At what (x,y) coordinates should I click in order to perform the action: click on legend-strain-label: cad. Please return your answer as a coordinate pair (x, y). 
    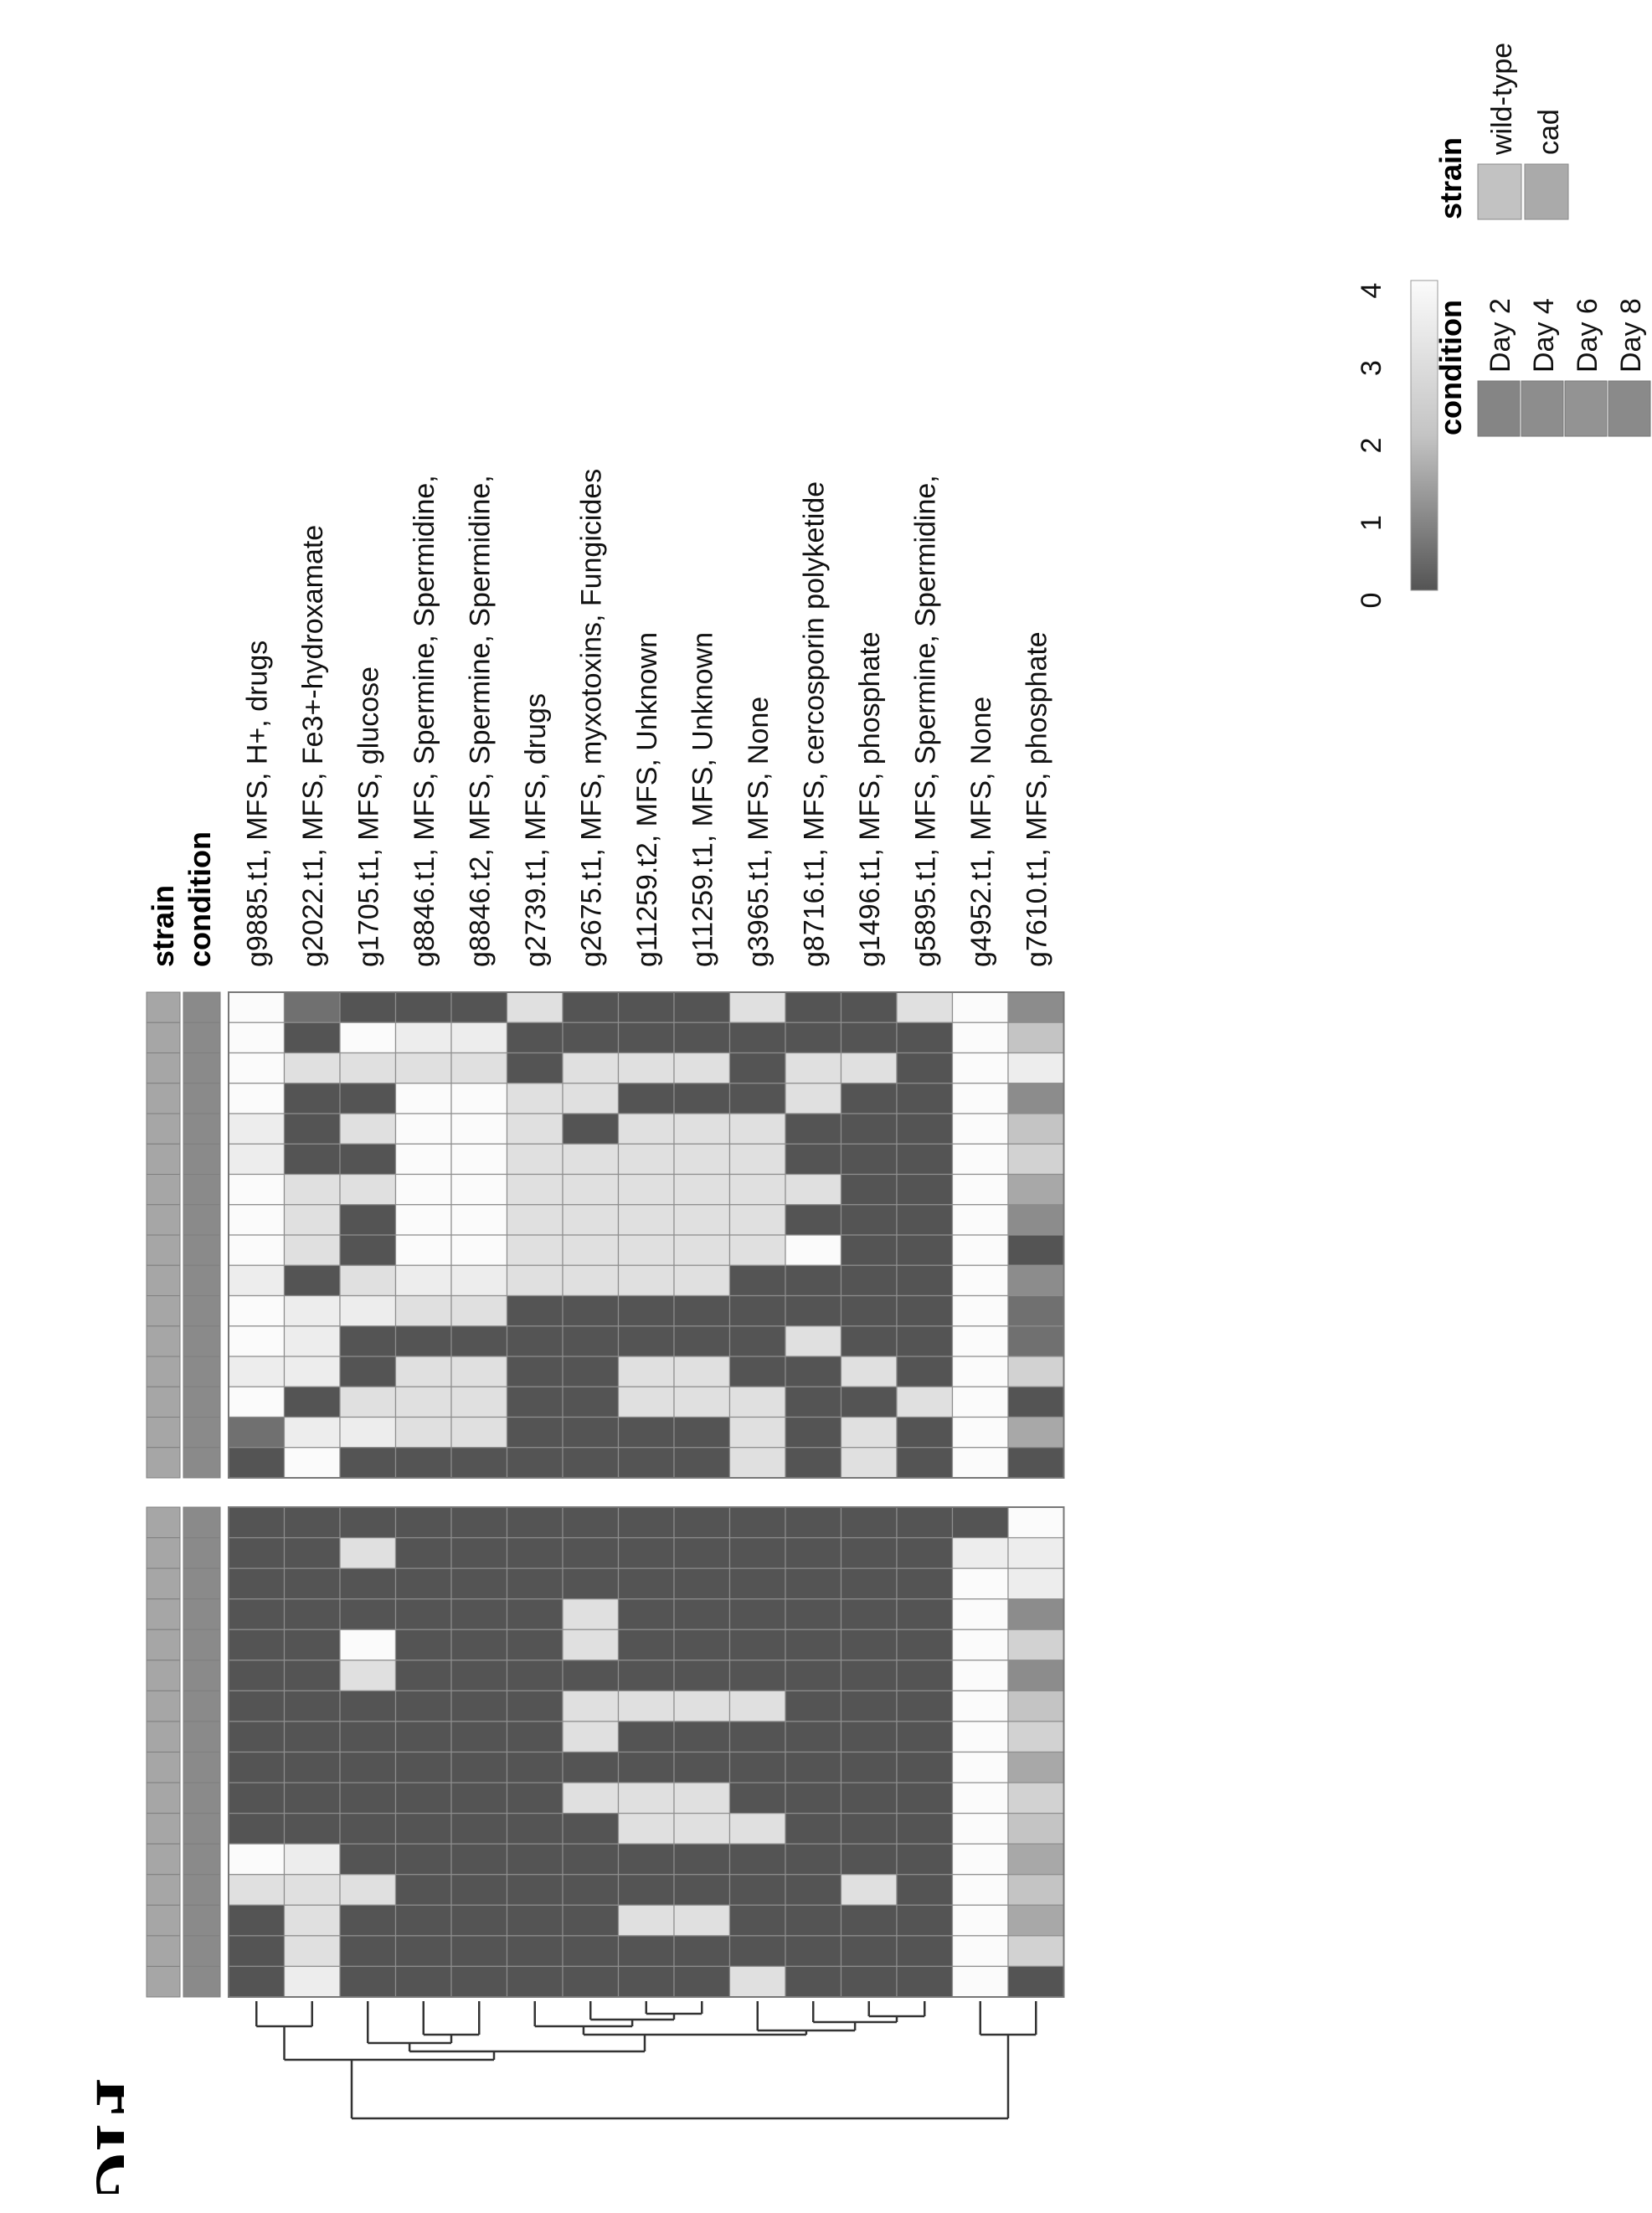
    Looking at the image, I should click on (1549, 132).